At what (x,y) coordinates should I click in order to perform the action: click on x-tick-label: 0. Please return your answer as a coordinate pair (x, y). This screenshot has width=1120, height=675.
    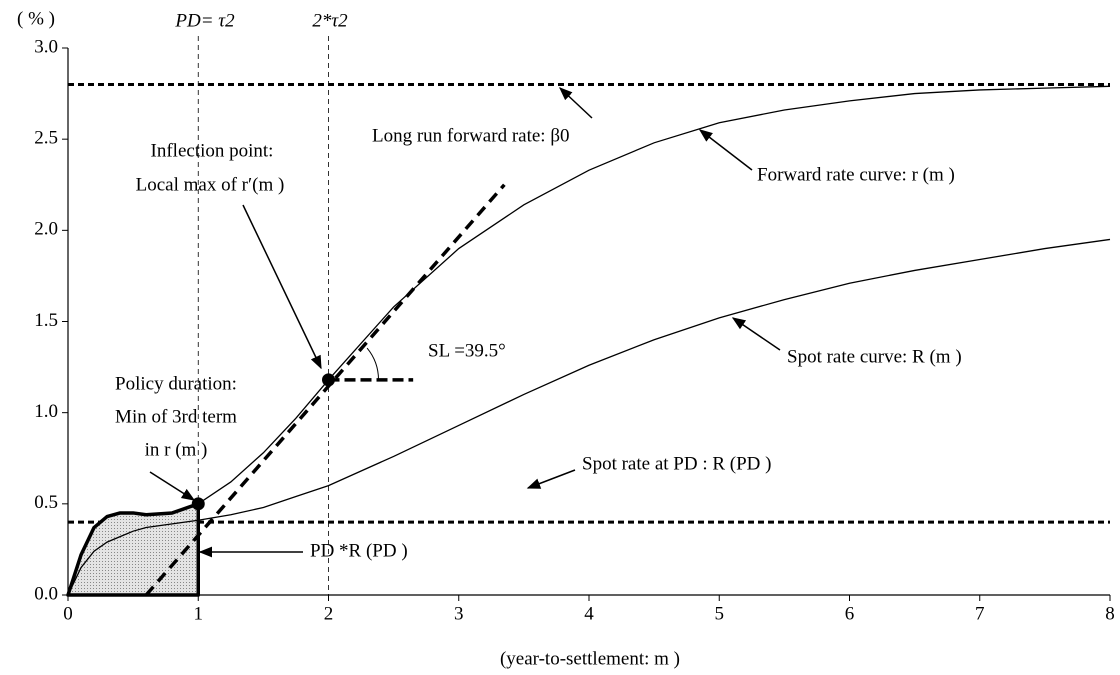
    Looking at the image, I should click on (68, 613).